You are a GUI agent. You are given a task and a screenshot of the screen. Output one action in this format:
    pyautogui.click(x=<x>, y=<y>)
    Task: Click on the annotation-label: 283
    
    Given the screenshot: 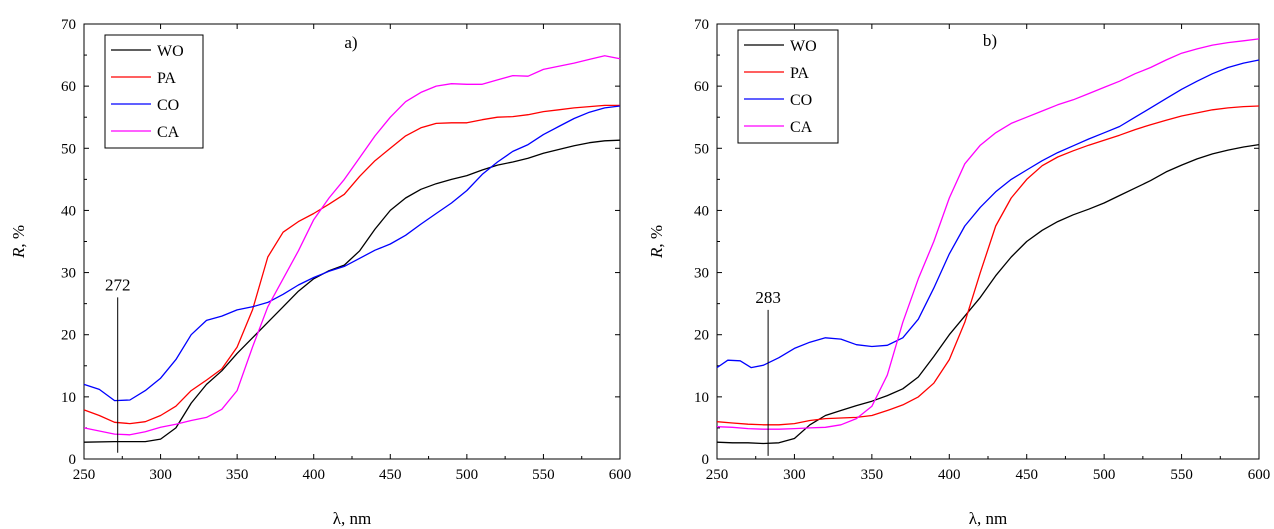 What is the action you would take?
    pyautogui.click(x=768, y=297)
    